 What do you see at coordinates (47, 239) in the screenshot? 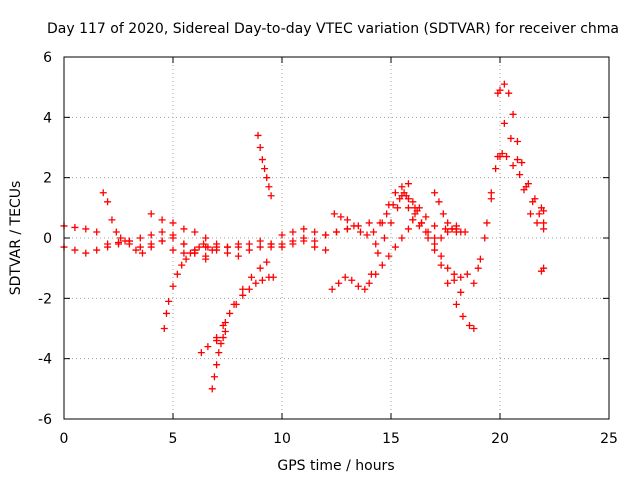
I see `y-tick-label: 0` at bounding box center [47, 239].